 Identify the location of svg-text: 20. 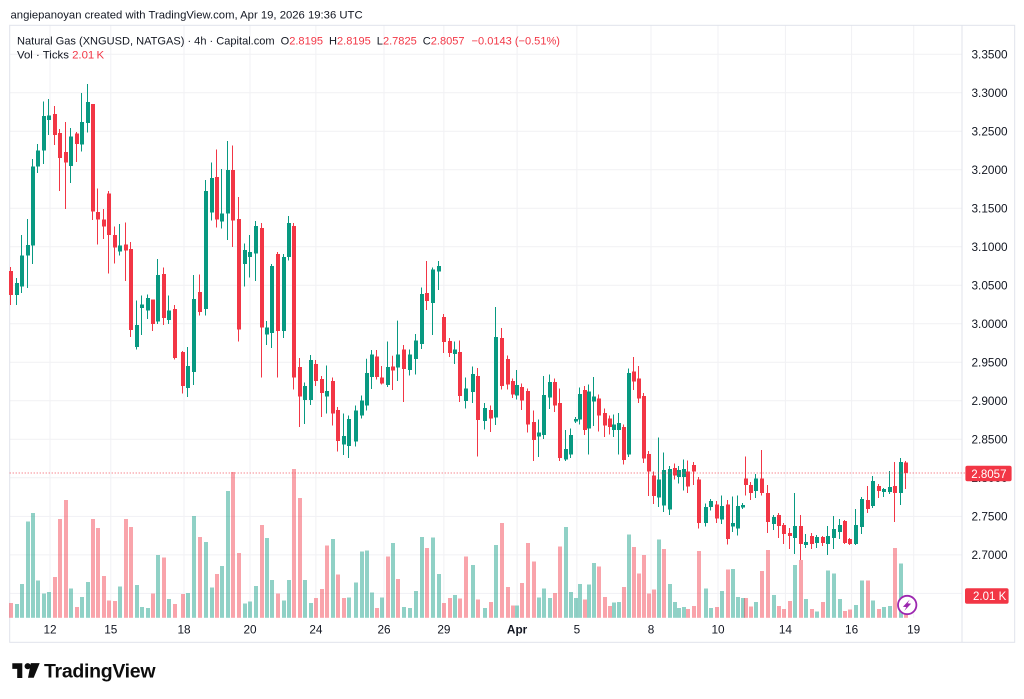
(250, 630).